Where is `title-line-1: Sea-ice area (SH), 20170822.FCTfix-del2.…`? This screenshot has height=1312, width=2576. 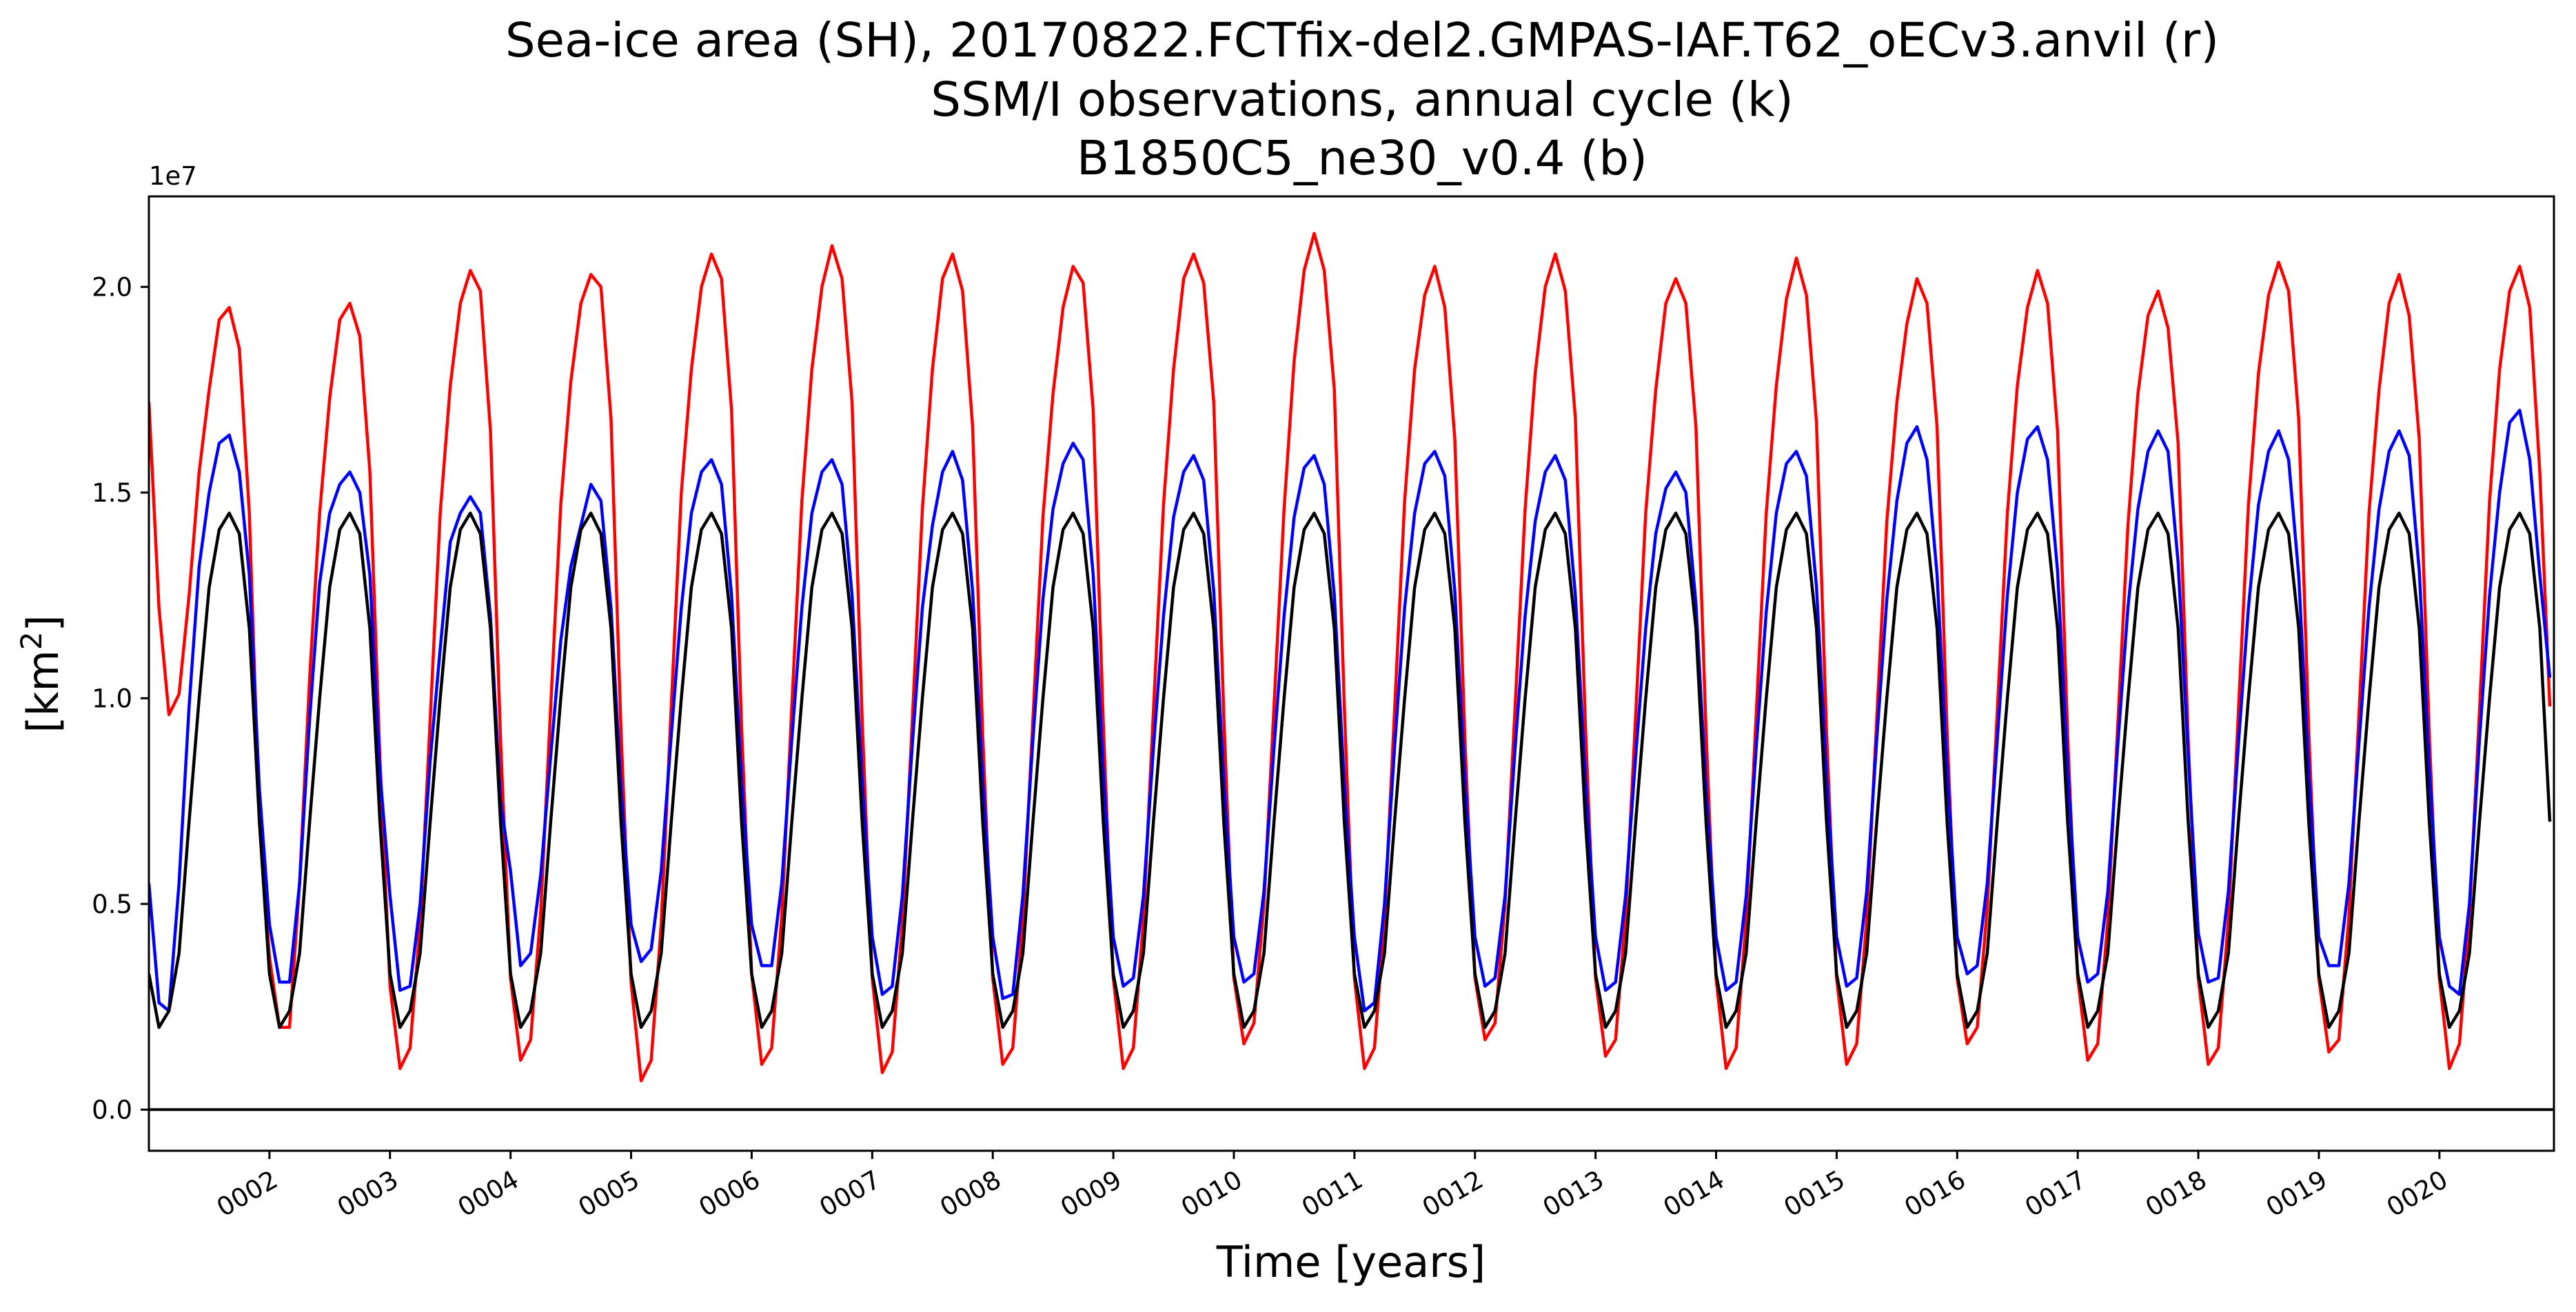 title-line-1: Sea-ice area (SH), 20170822.FCTfix-del2.… is located at coordinates (1362, 40).